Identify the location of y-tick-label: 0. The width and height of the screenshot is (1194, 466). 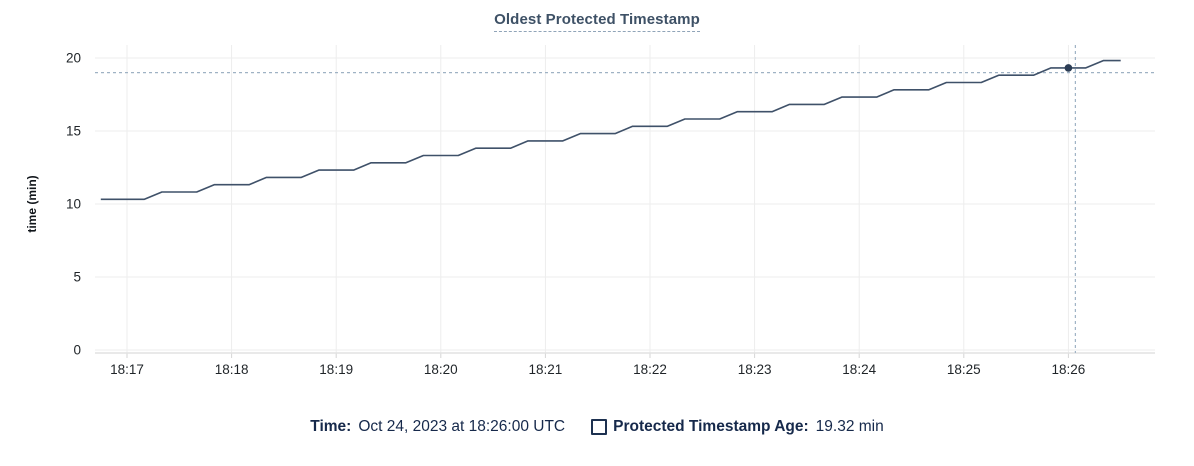
(77, 350).